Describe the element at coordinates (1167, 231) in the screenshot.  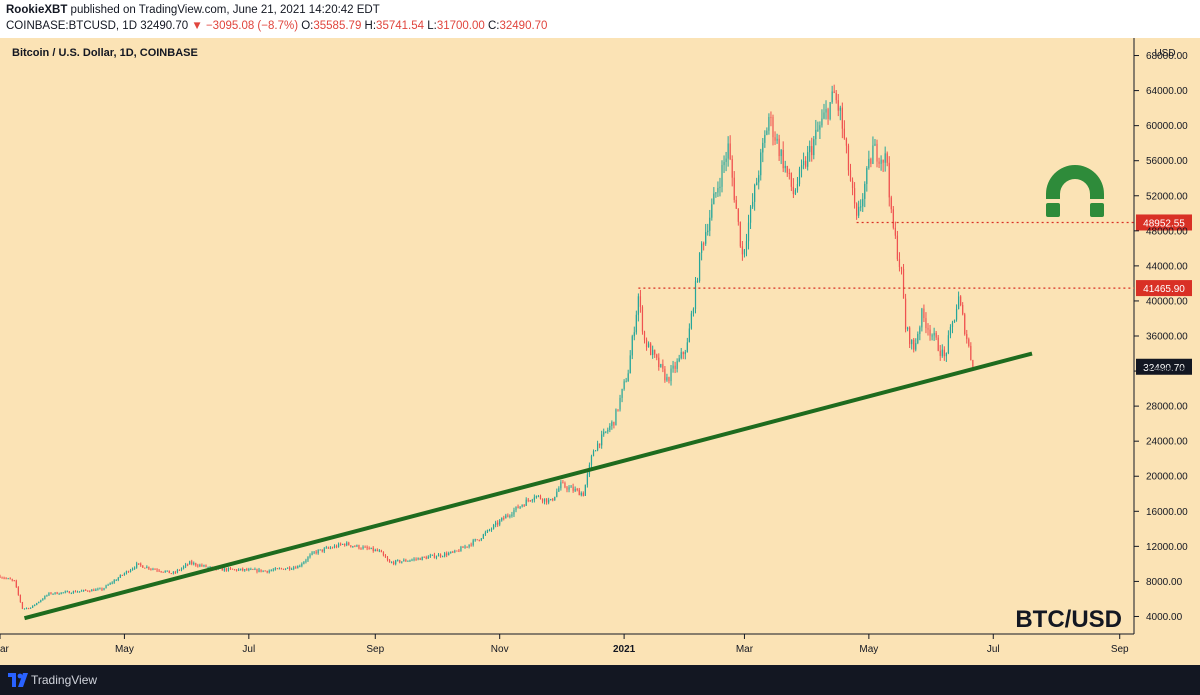
I see `y-tick-label: 48000.00` at that location.